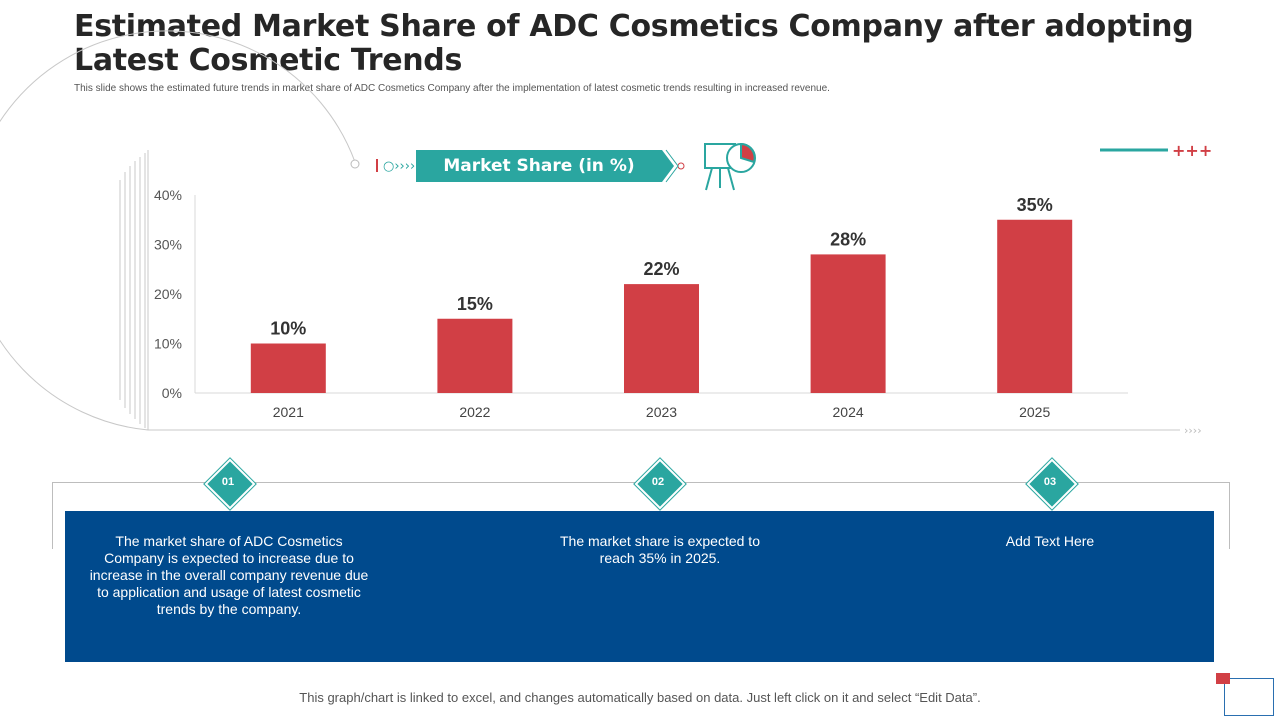 This screenshot has width=1280, height=720. Describe the element at coordinates (475, 355) in the screenshot. I see `bar-2022` at that location.